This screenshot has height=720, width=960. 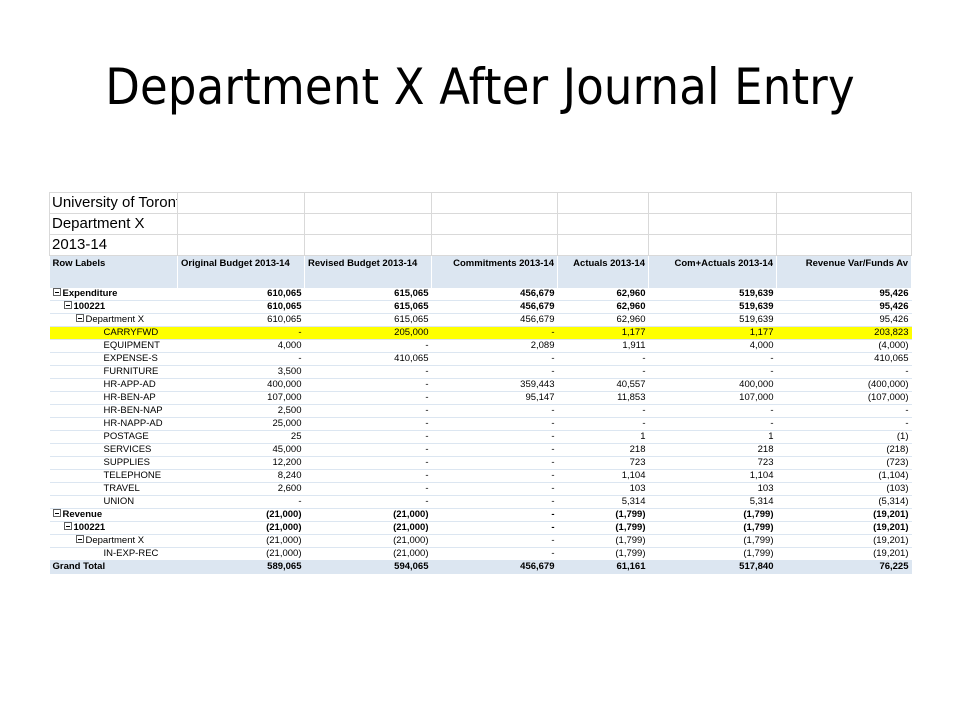 I want to click on value-cell: 615,065, so click(x=368, y=307).